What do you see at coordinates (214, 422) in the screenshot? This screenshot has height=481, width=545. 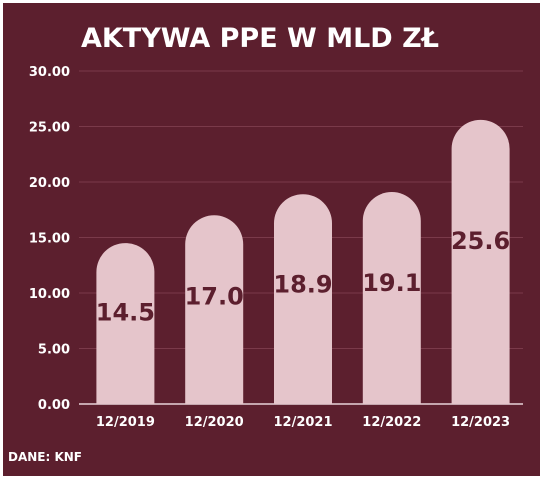 I see `x-tick-label: 12/2020` at bounding box center [214, 422].